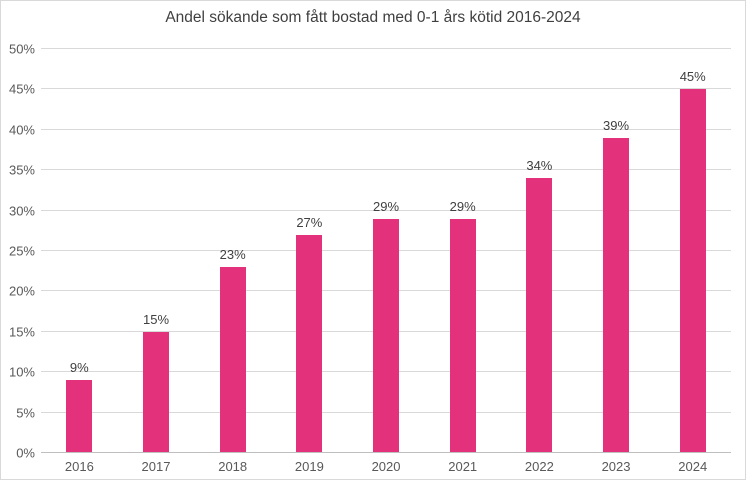 This screenshot has height=480, width=746. Describe the element at coordinates (156, 319) in the screenshot. I see `data-label: 15%` at that location.